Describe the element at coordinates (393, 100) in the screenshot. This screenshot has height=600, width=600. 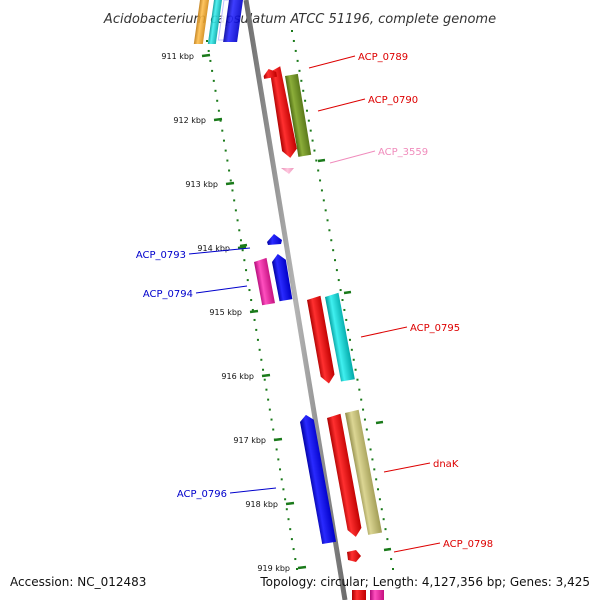
I see `gene-label-acp-0790: ACP_0790` at that location.